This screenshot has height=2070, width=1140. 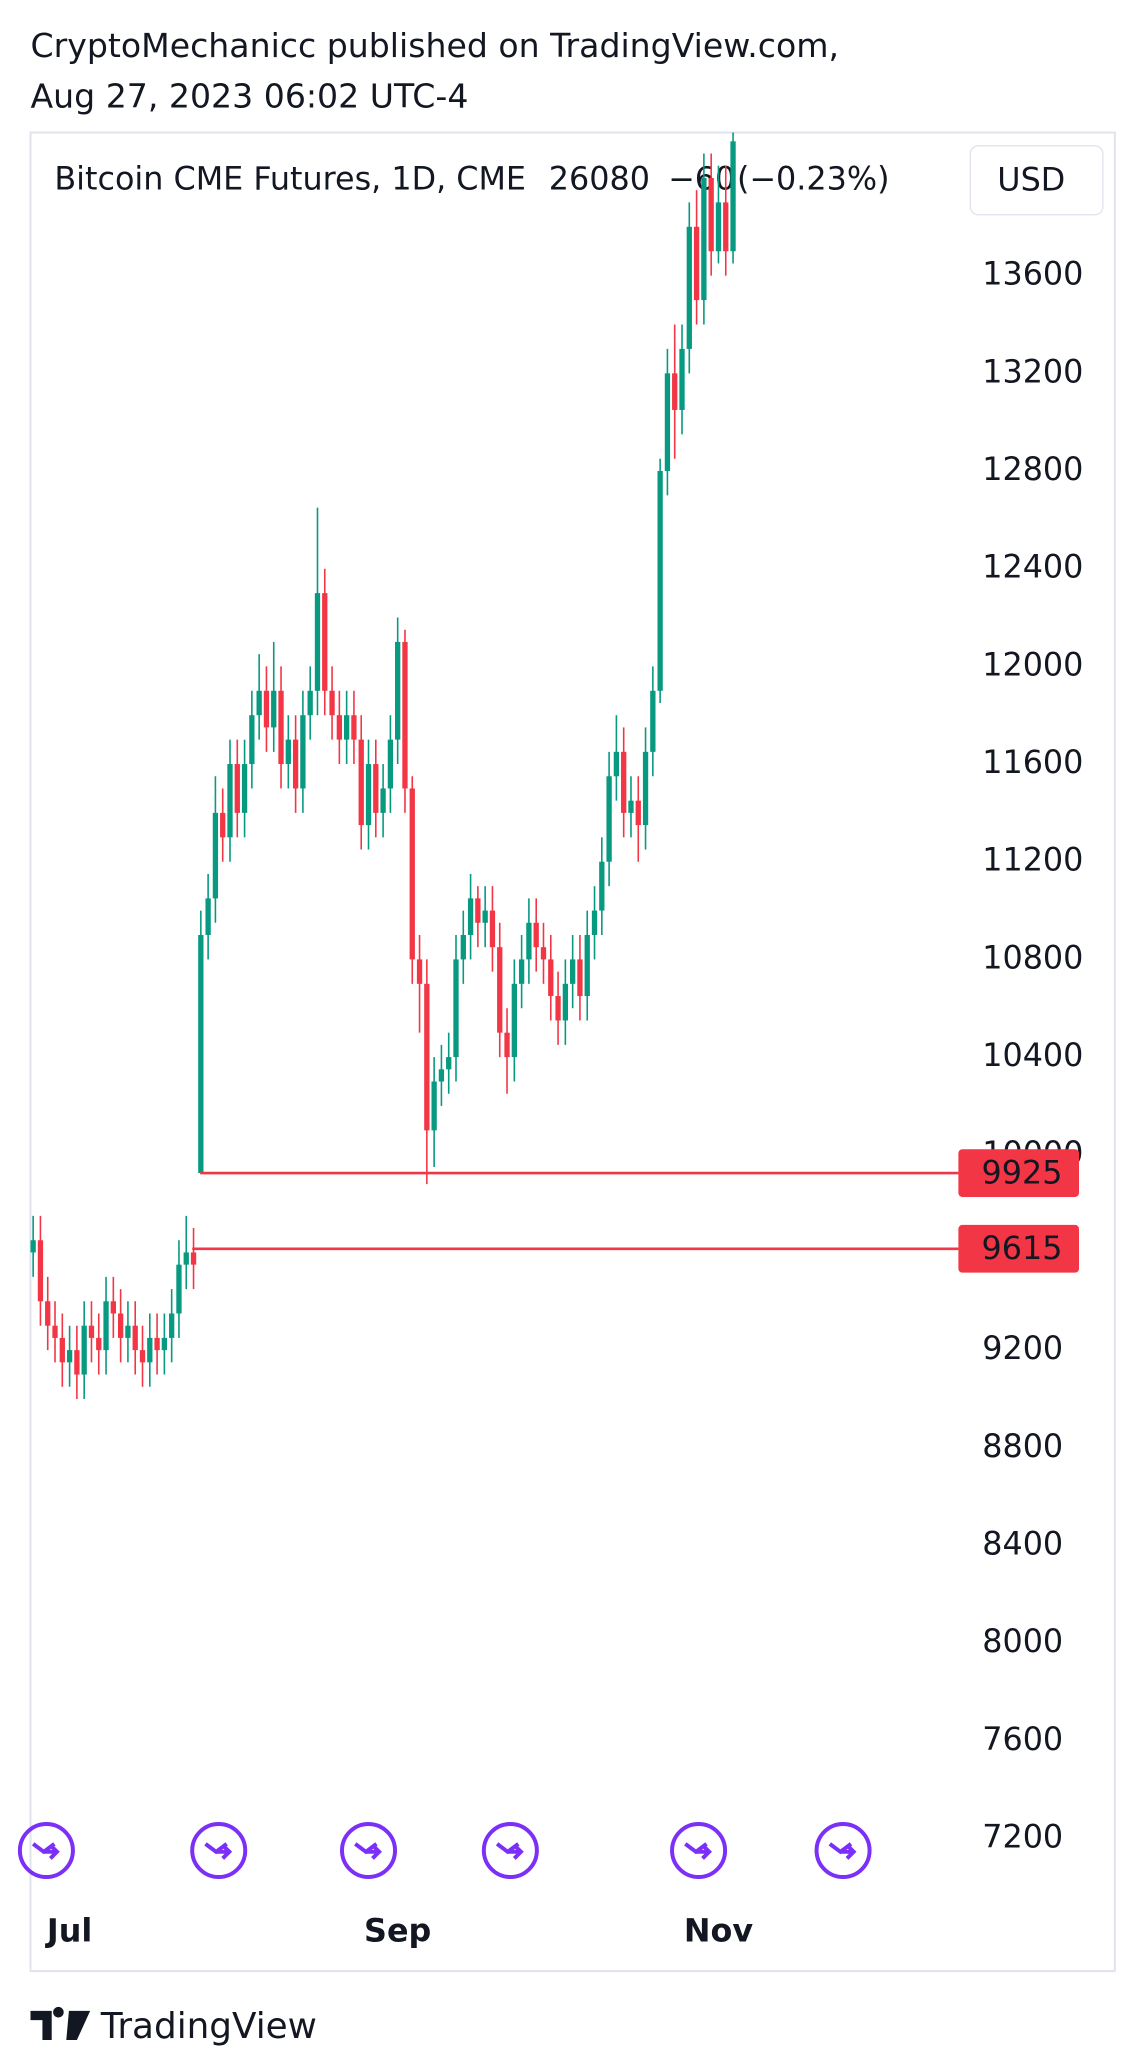 I want to click on currency-button, so click(x=1036, y=180).